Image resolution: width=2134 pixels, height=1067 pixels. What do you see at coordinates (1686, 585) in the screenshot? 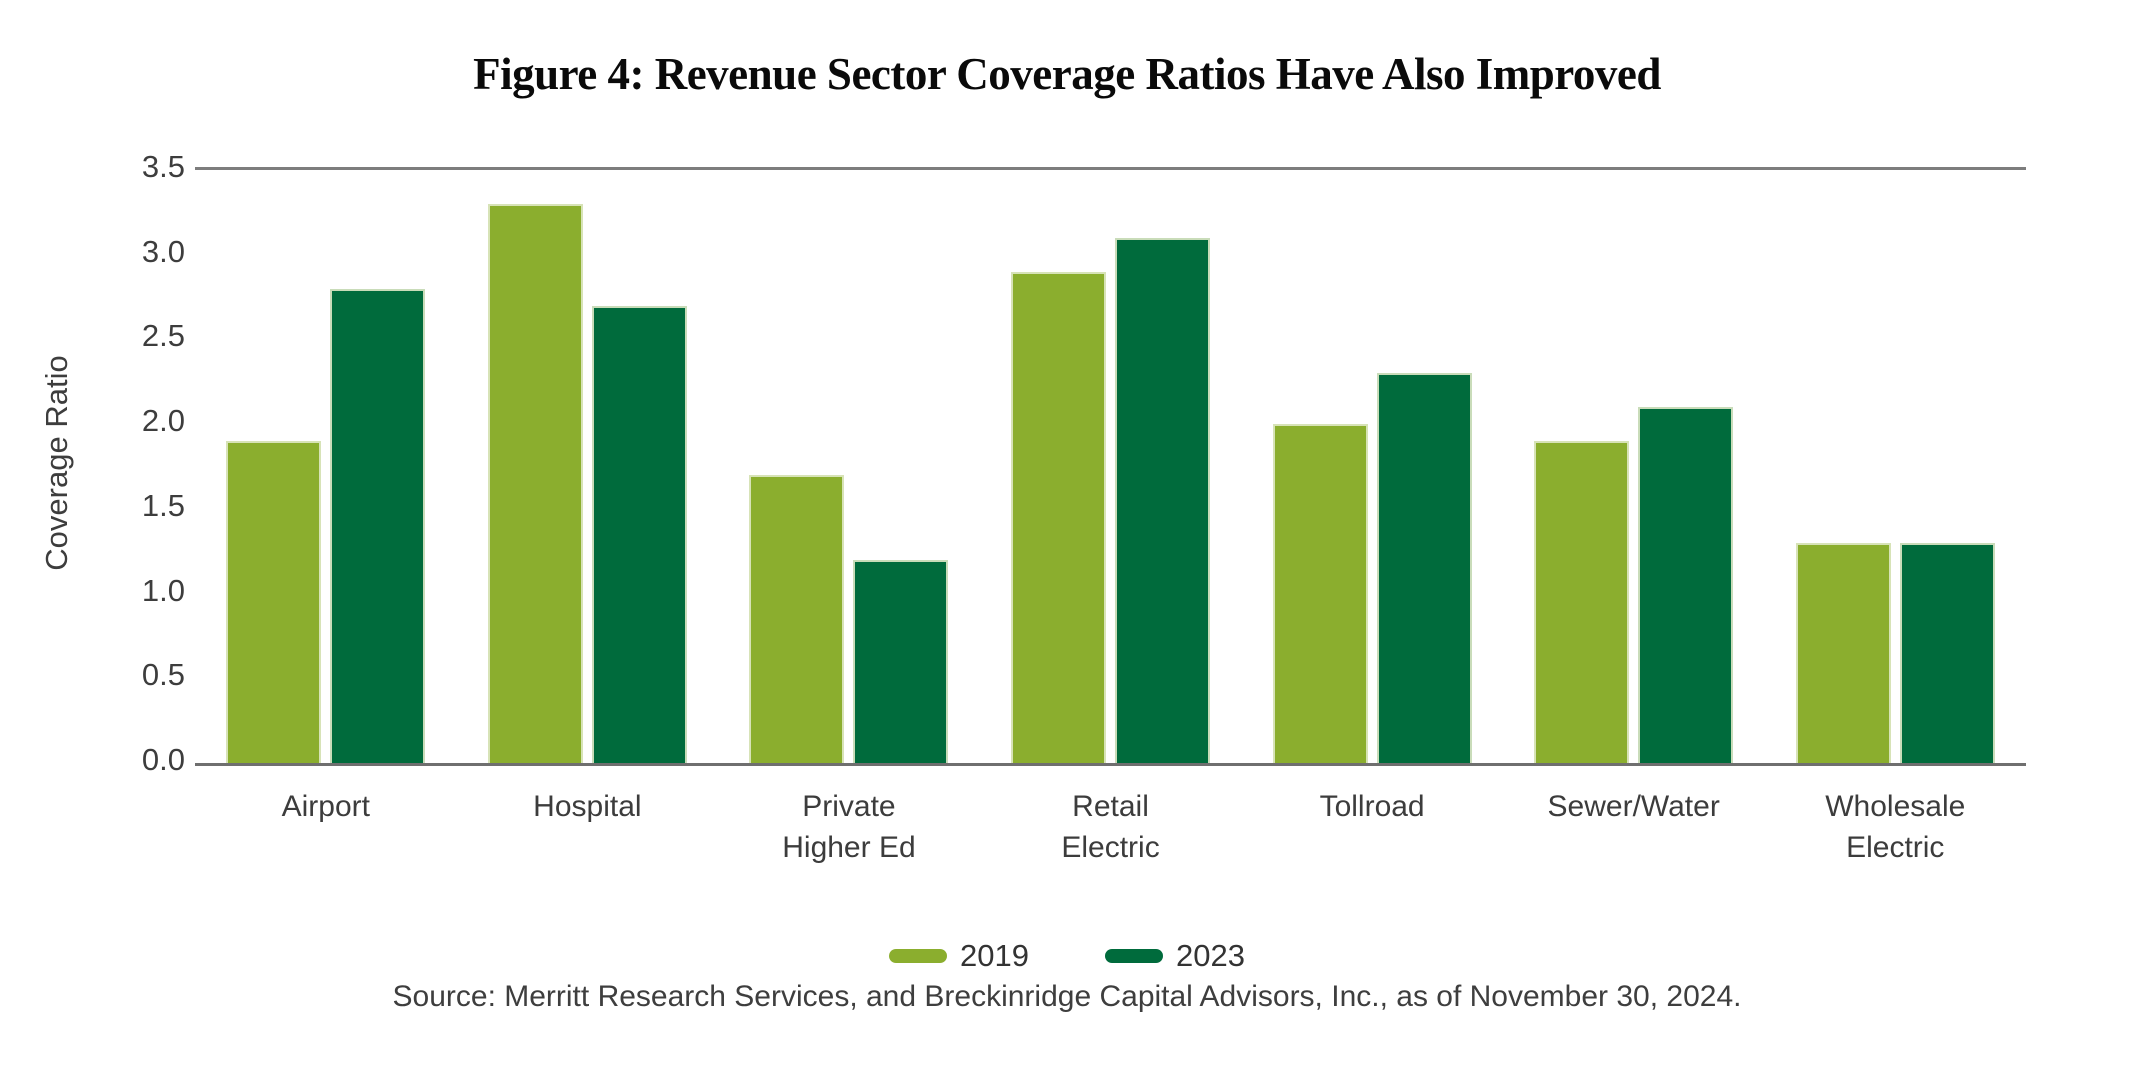
I see `bar-2023-sewer-water` at bounding box center [1686, 585].